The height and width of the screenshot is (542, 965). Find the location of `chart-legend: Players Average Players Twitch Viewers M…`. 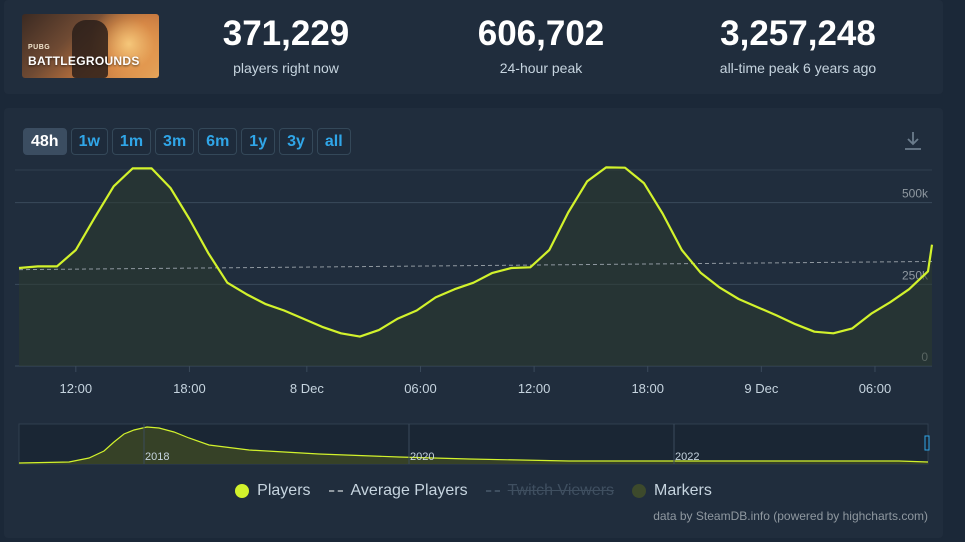

chart-legend: Players Average Players Twitch Viewers M… is located at coordinates (473, 491).